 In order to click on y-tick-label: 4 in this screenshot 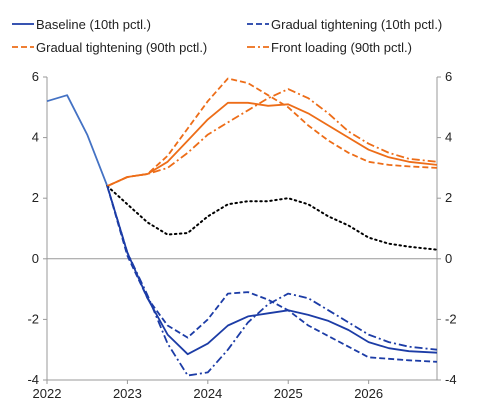, I will do `click(35, 137)`.